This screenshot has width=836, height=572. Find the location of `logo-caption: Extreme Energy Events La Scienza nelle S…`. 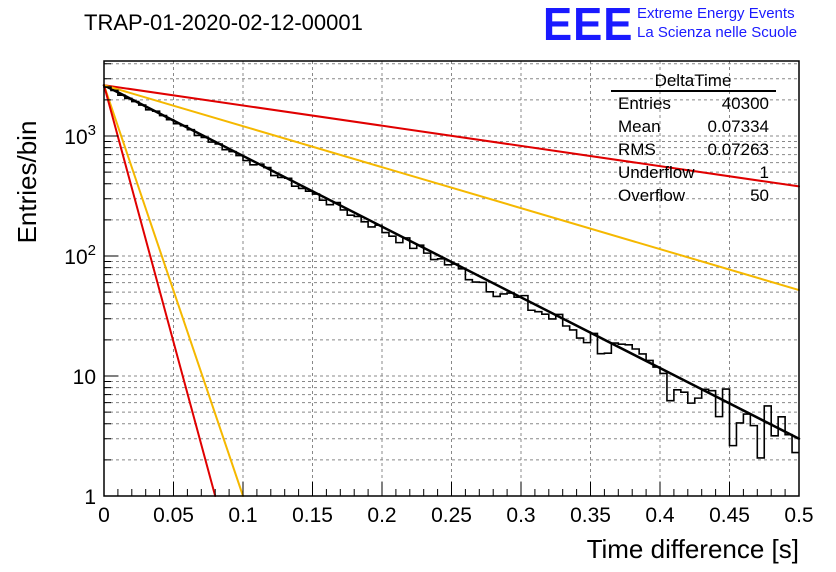

logo-caption: Extreme Energy Events La Scienza nelle S… is located at coordinates (717, 23).